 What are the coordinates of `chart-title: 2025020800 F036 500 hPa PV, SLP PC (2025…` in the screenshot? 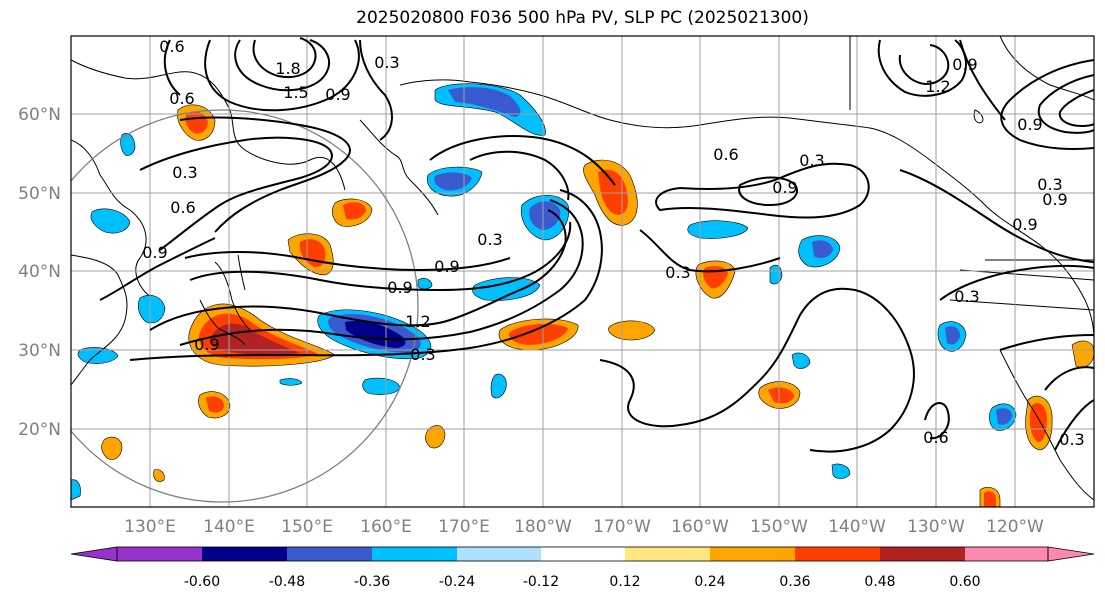 It's located at (582, 18).